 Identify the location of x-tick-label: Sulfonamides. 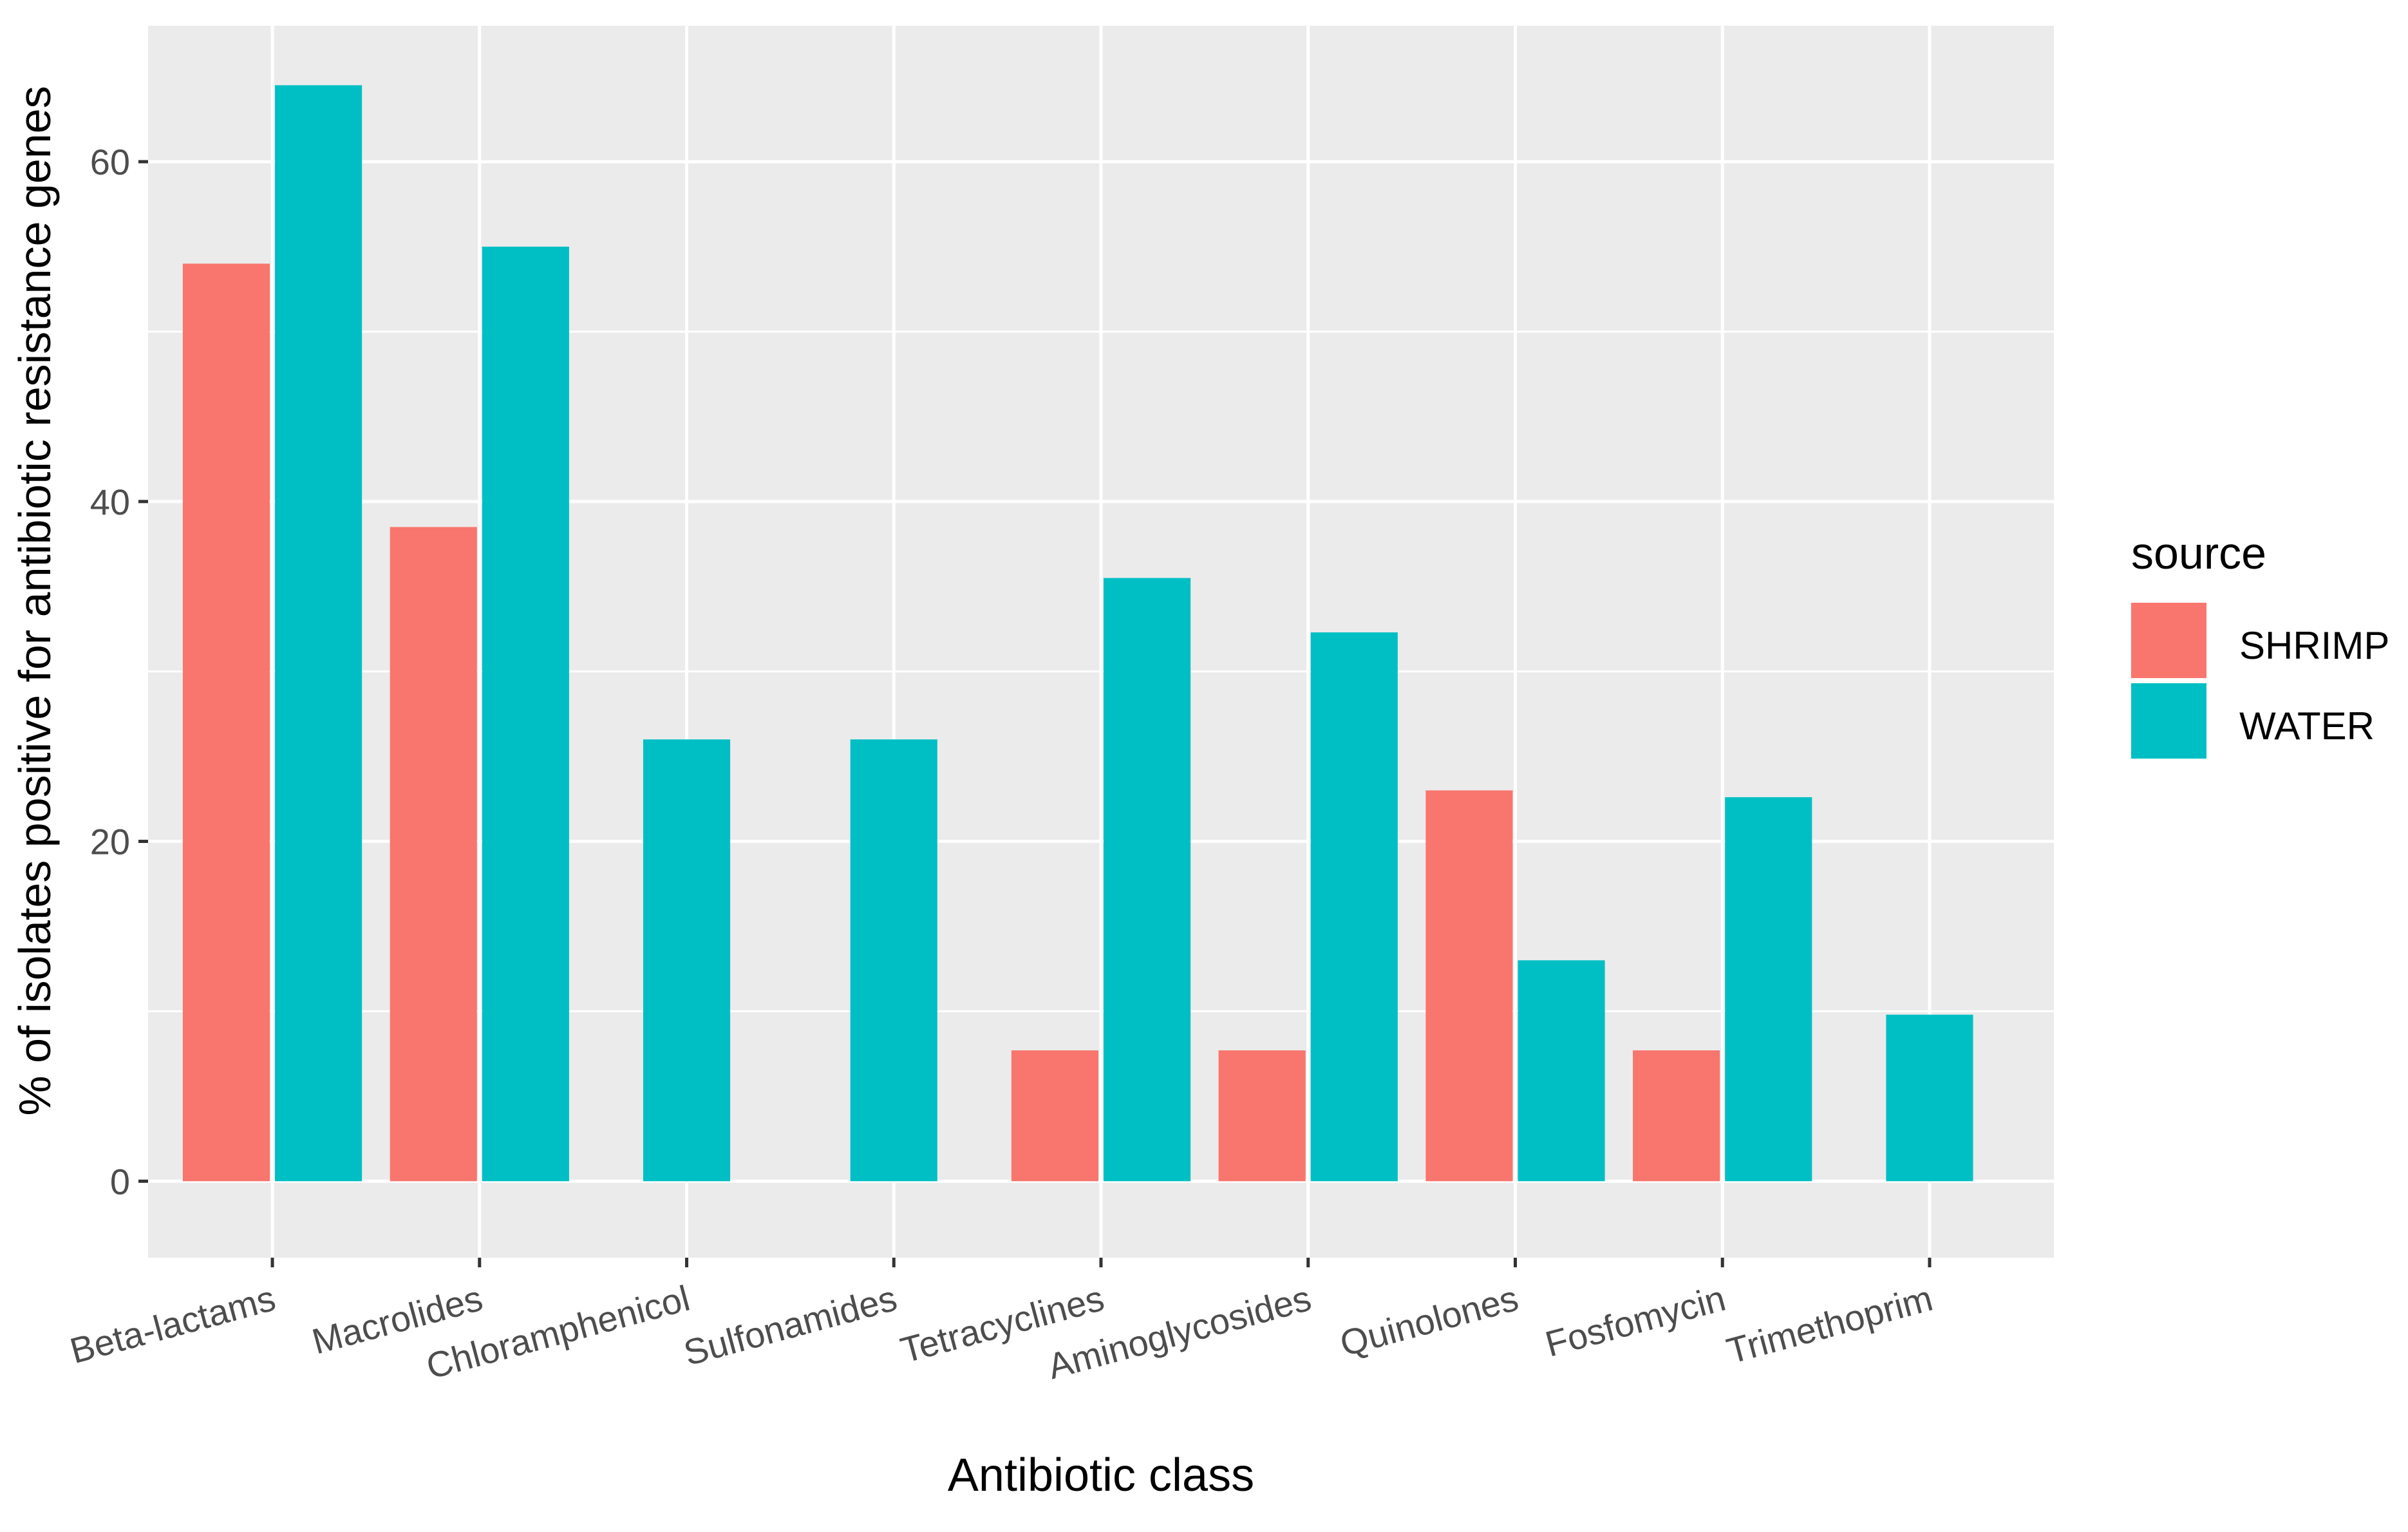
(790, 1326).